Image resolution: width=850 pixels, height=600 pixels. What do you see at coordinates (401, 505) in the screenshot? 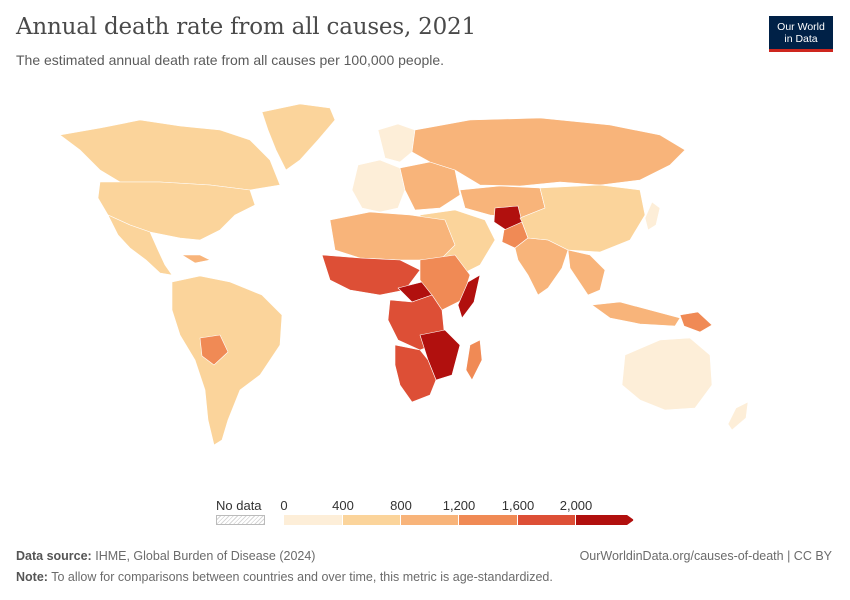
I see `legend-tick-800: 800` at bounding box center [401, 505].